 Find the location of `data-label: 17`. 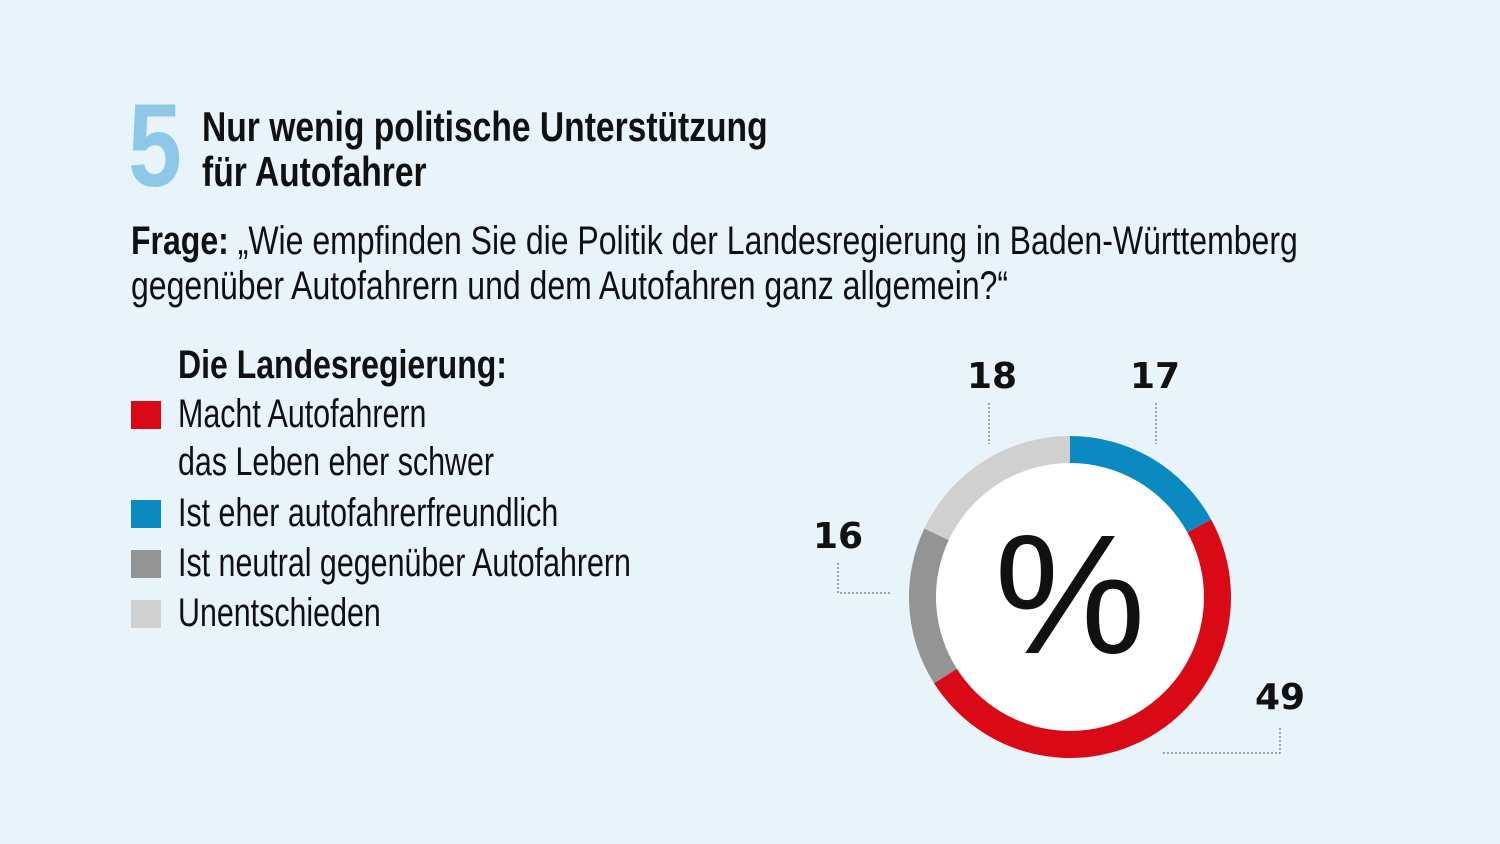

data-label: 17 is located at coordinates (1155, 376).